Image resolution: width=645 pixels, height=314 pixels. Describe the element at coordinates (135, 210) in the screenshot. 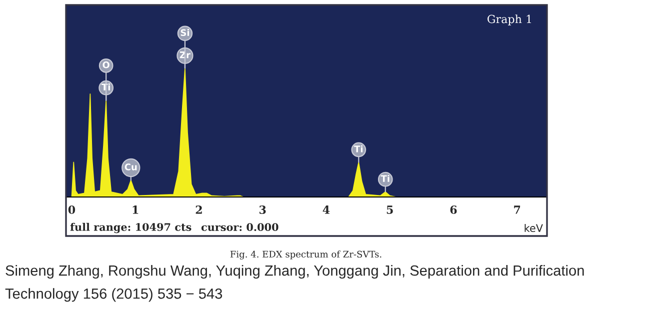

I see `x-tick-label: 1` at that location.